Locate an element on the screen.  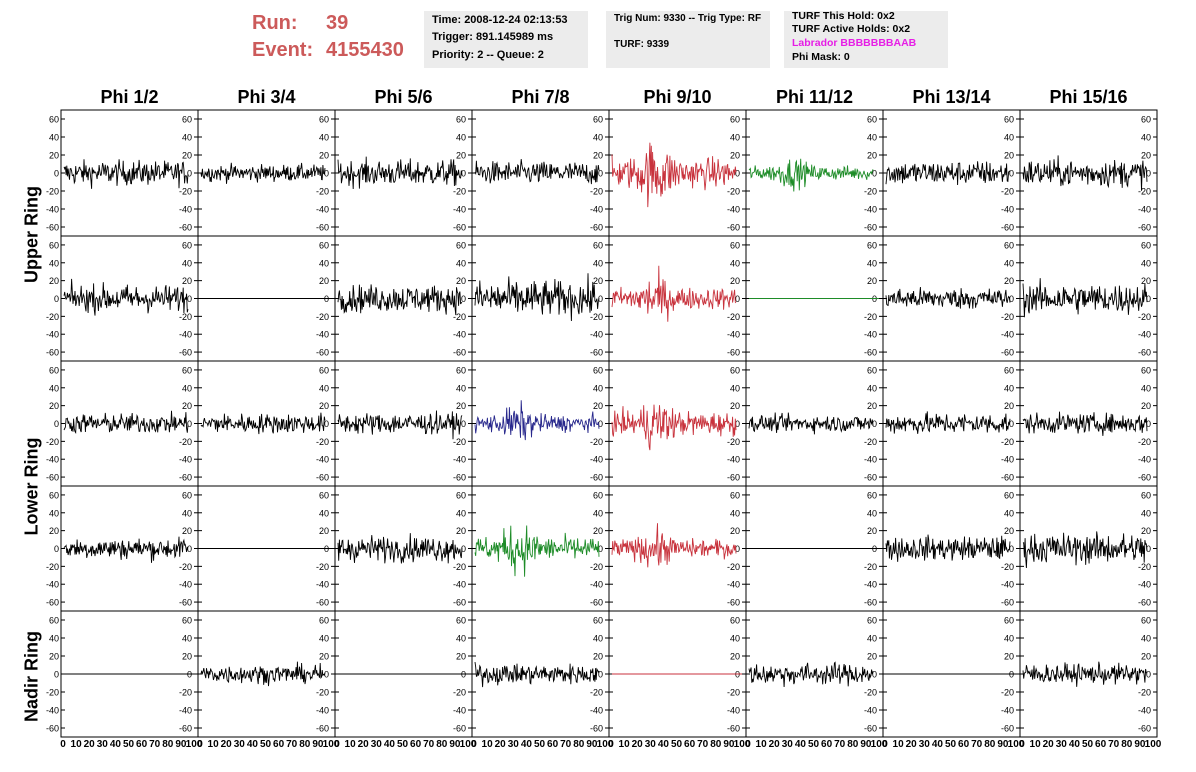
waveform-panel-r5-c2: 60 40 20 0 -20 -40 -60 is located at coordinates (266, 674).